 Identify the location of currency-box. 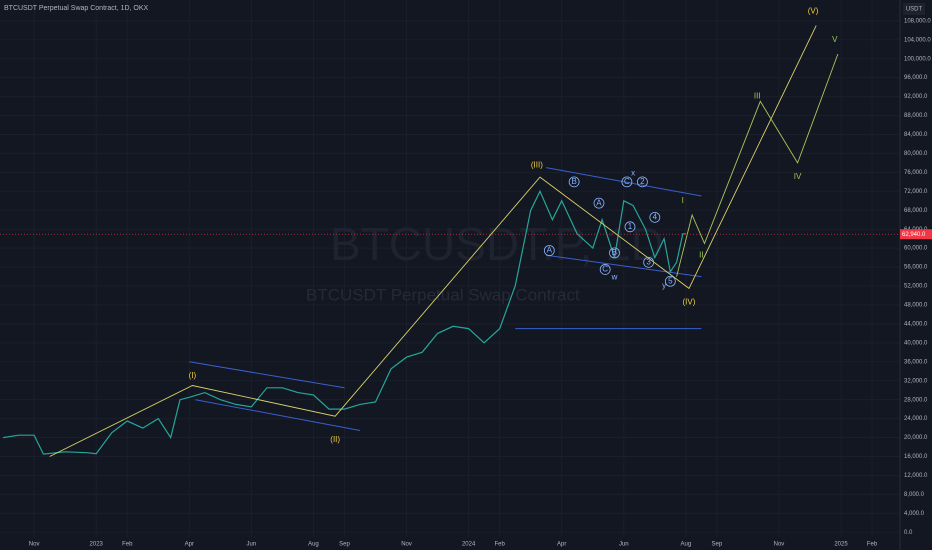
(914, 9).